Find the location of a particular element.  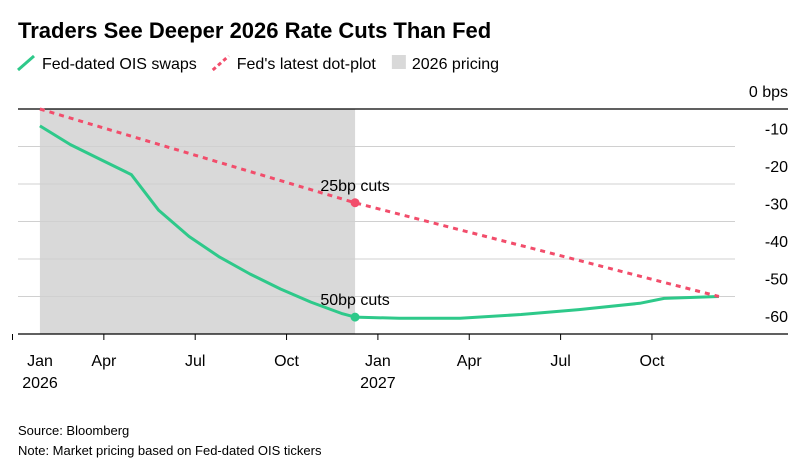

y-tick-label: -10 is located at coordinates (776, 130).